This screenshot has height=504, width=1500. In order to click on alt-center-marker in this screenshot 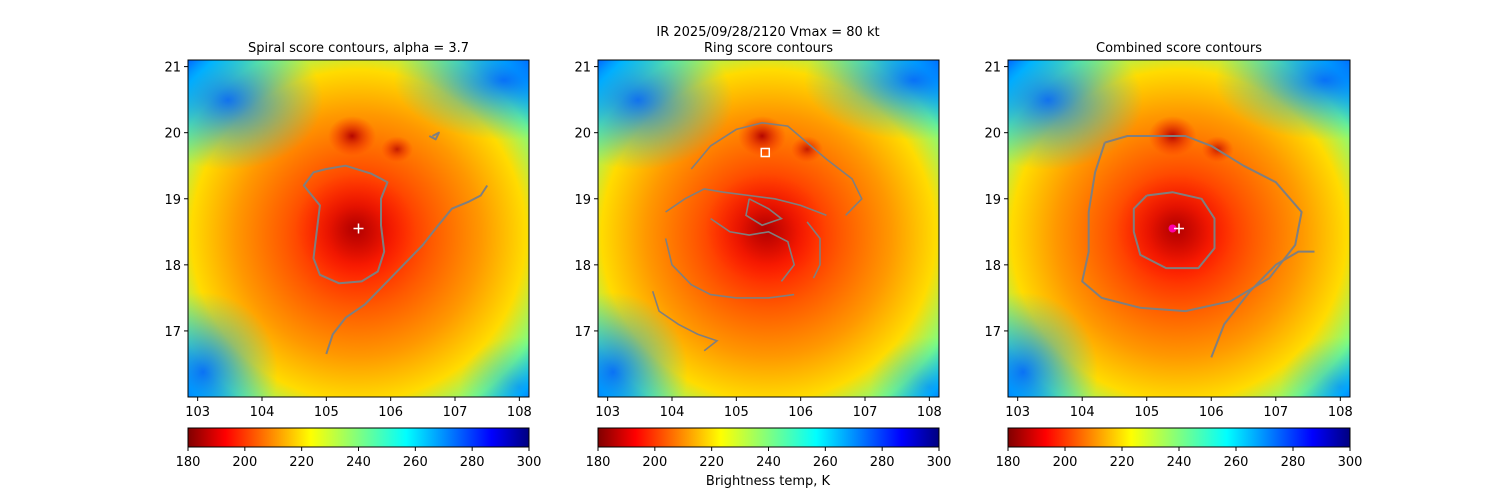, I will do `click(1172, 228)`.